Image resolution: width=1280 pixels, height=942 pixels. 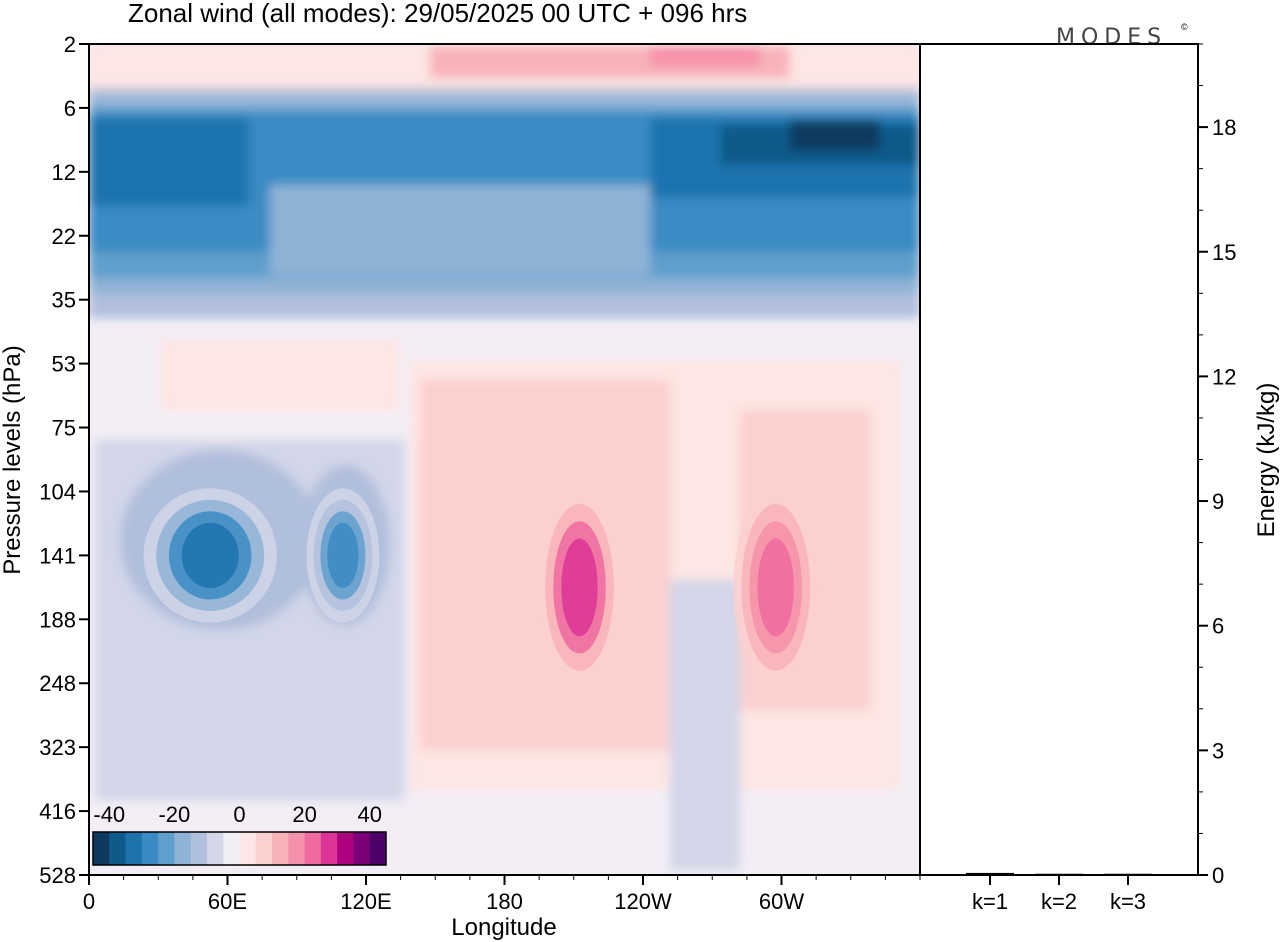 What do you see at coordinates (1217, 465) in the screenshot?
I see `energy-axis: 0 3 6 9 12 15 18` at bounding box center [1217, 465].